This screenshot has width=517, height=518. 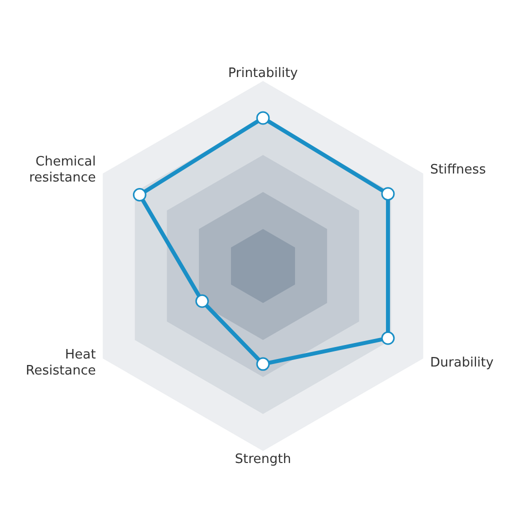 I want to click on spoke-label: Strength, so click(x=263, y=459).